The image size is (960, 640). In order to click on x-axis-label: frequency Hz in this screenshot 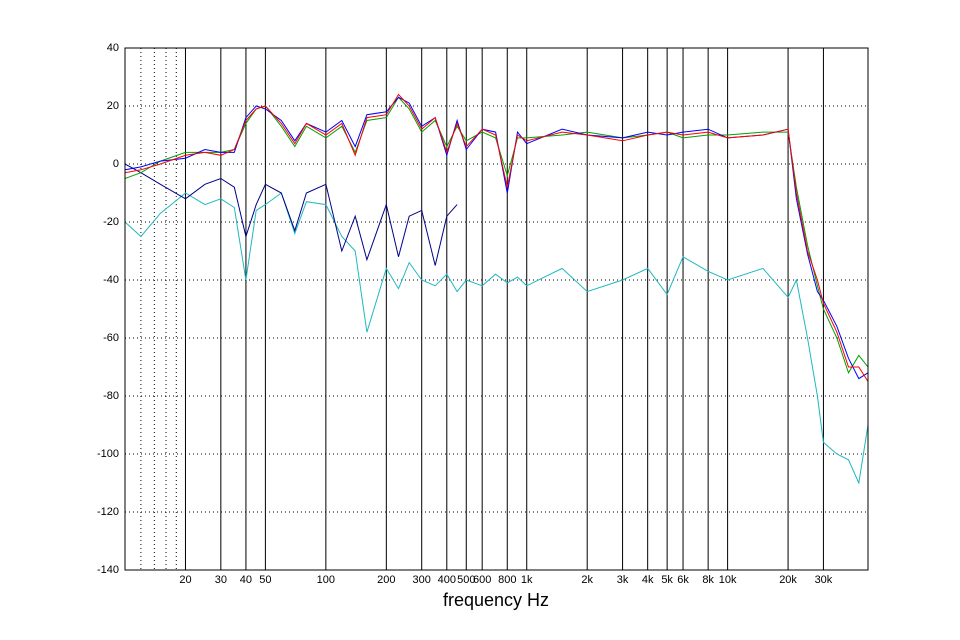, I will do `click(496, 600)`.